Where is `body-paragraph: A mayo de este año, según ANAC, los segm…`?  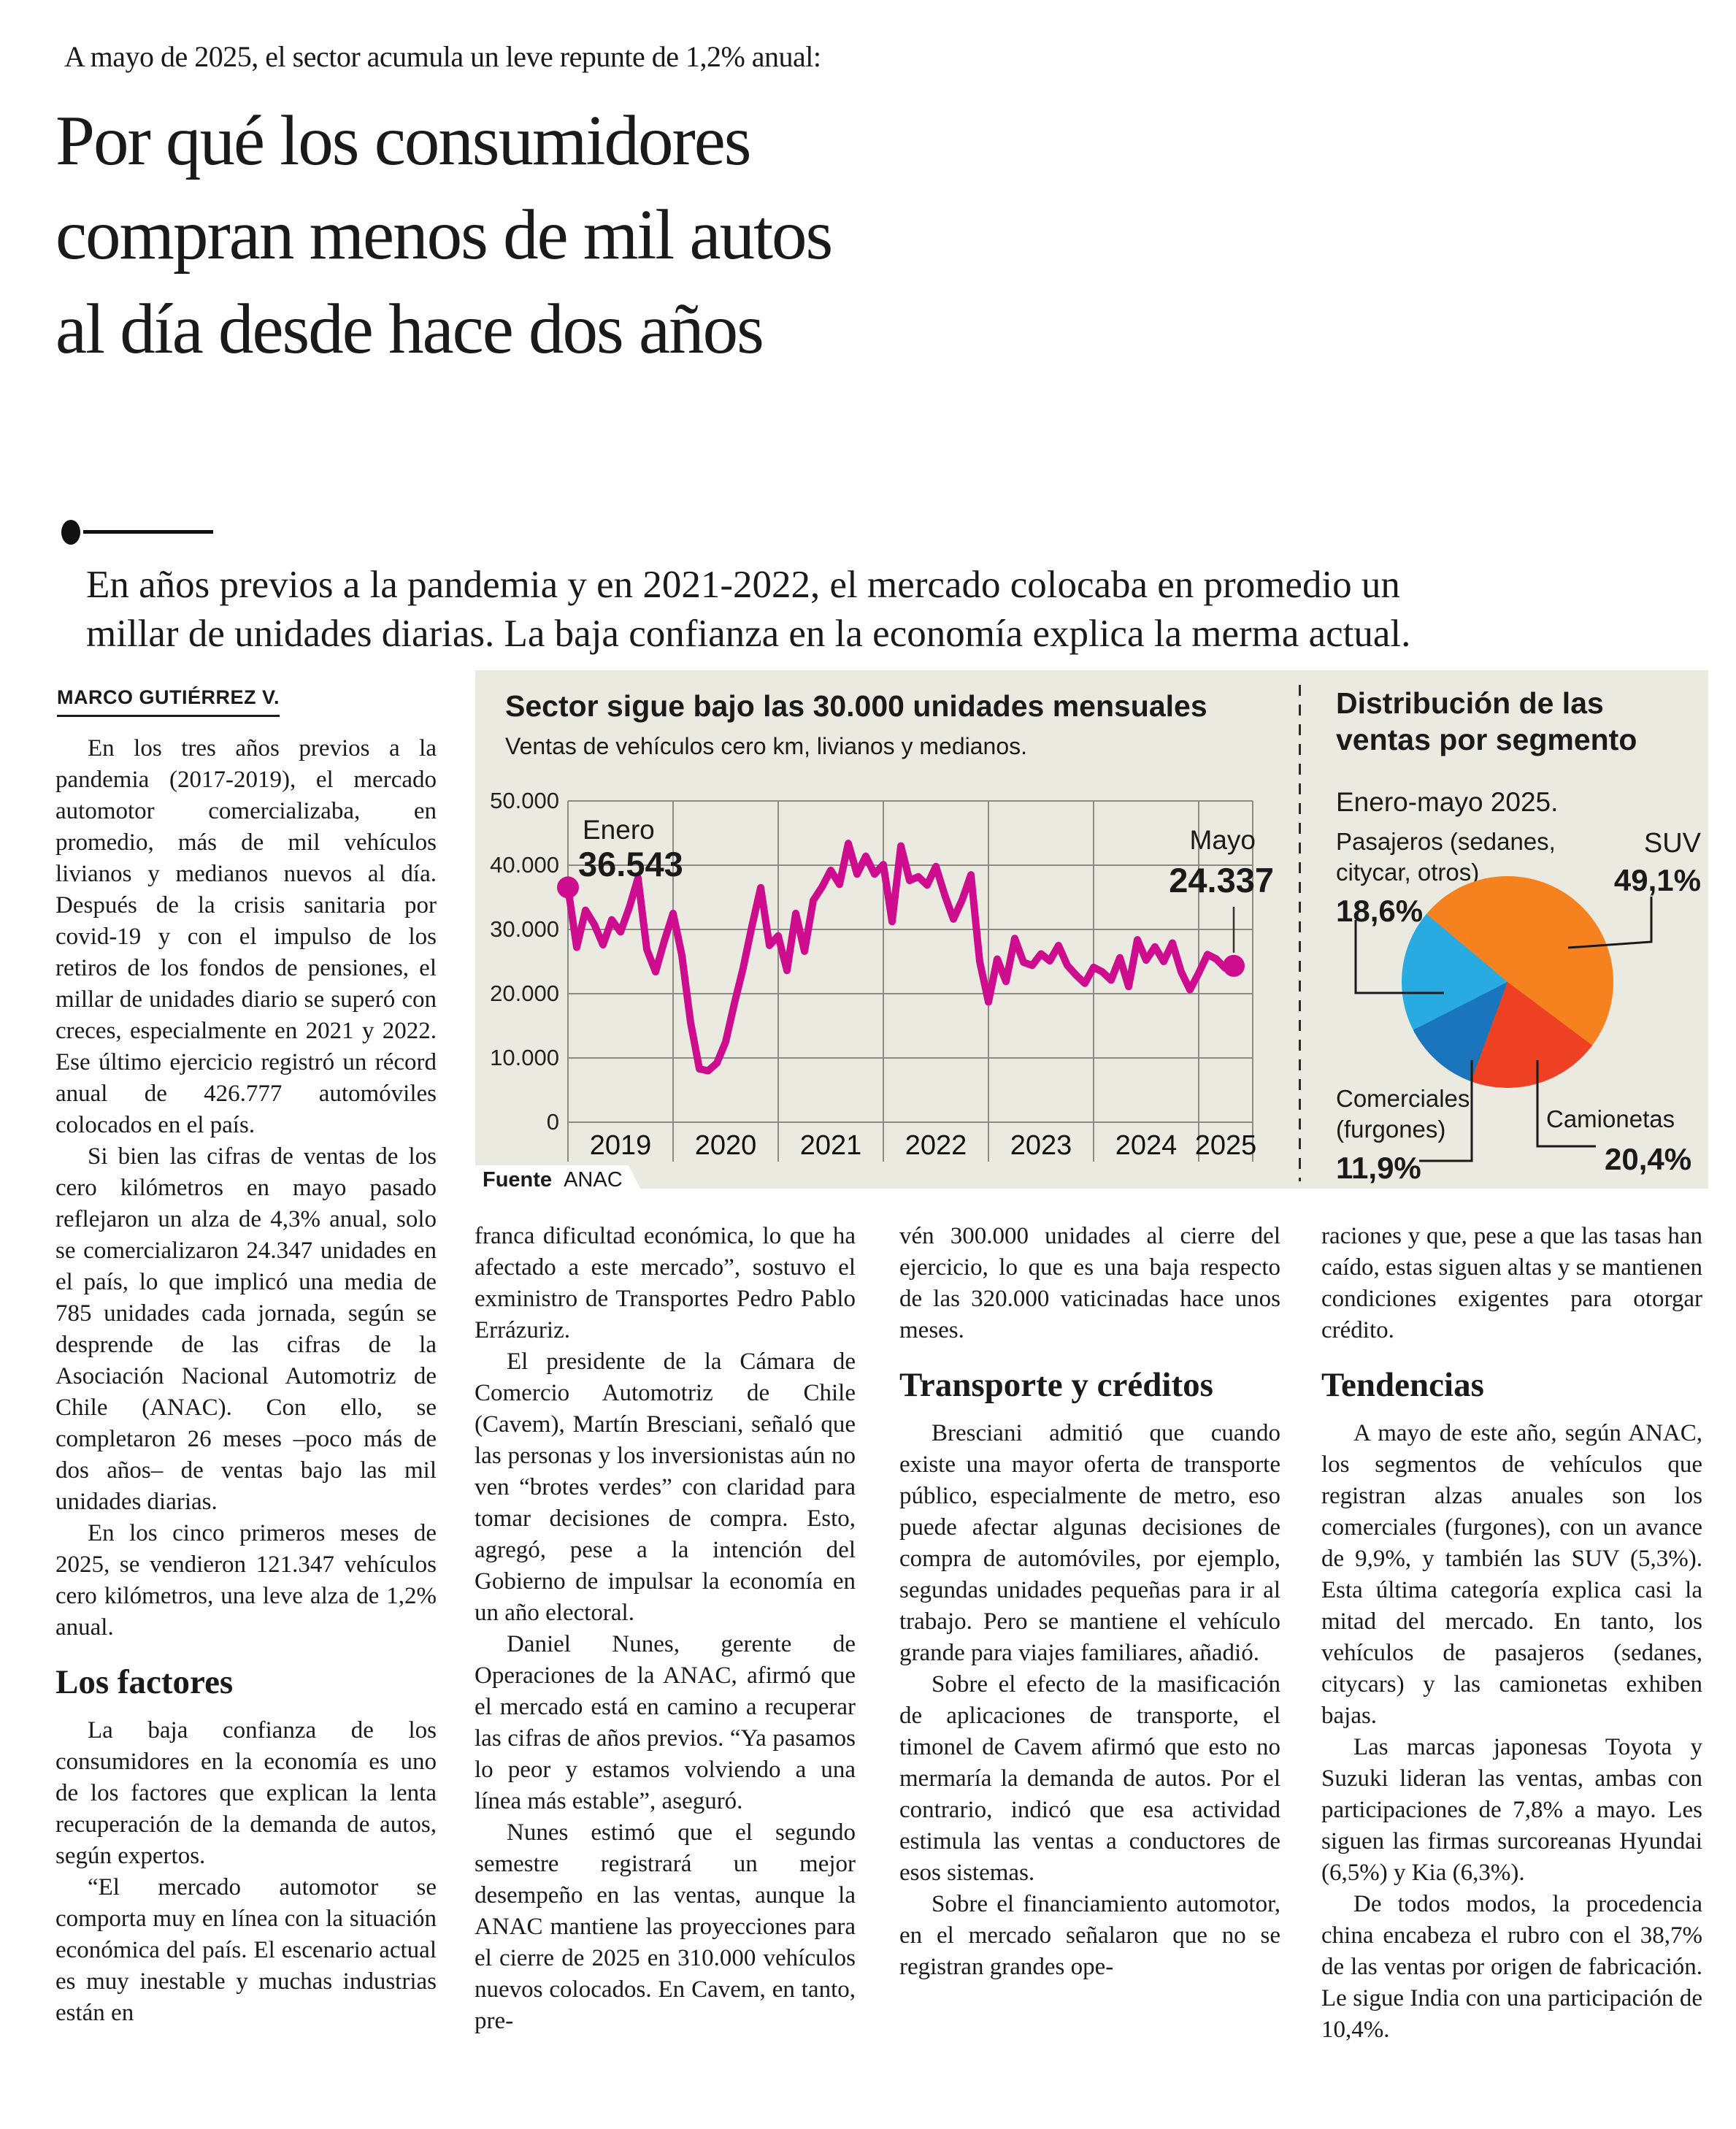 body-paragraph: A mayo de este año, según ANAC, los segm… is located at coordinates (1511, 1574).